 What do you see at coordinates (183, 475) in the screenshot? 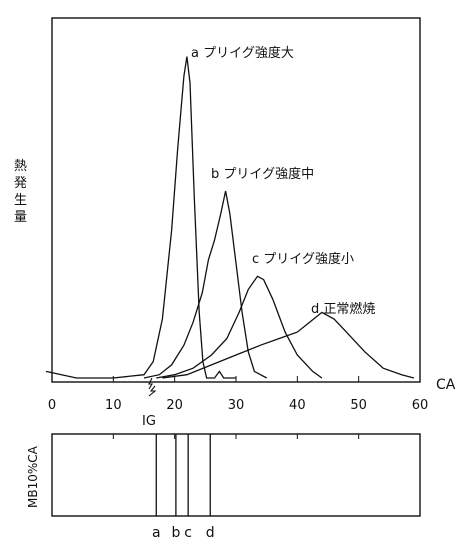
I see `mb10-lines` at bounding box center [183, 475].